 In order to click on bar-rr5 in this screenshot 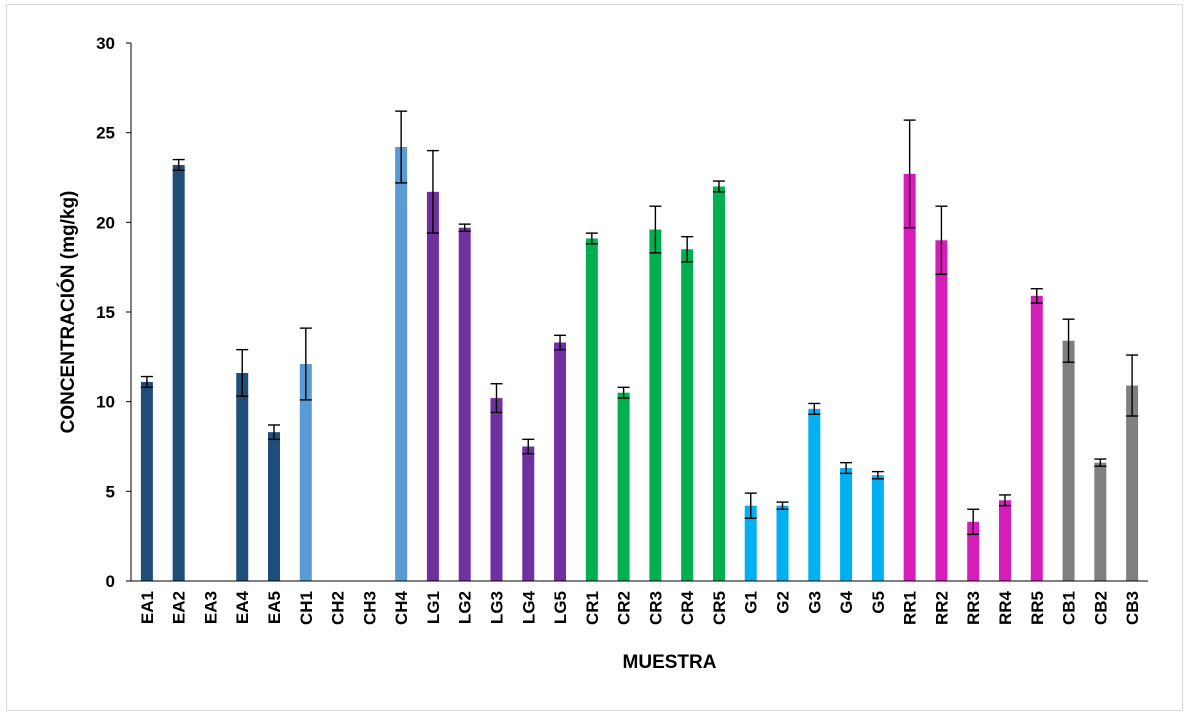, I will do `click(1036, 438)`.